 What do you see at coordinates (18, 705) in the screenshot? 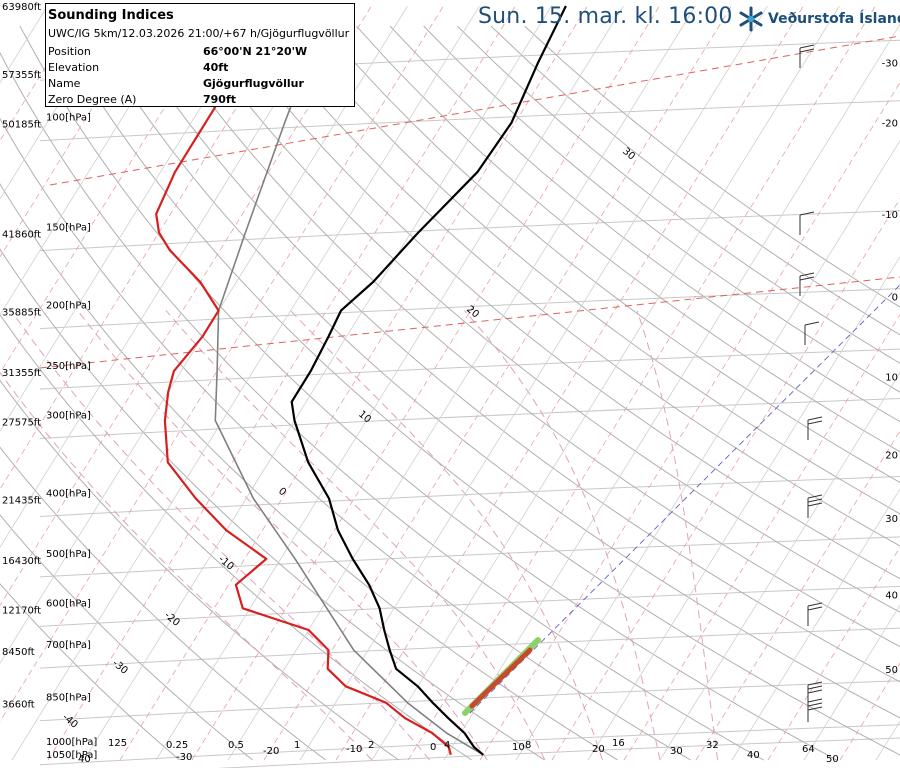
I see `altitude-label: 3660ft` at bounding box center [18, 705].